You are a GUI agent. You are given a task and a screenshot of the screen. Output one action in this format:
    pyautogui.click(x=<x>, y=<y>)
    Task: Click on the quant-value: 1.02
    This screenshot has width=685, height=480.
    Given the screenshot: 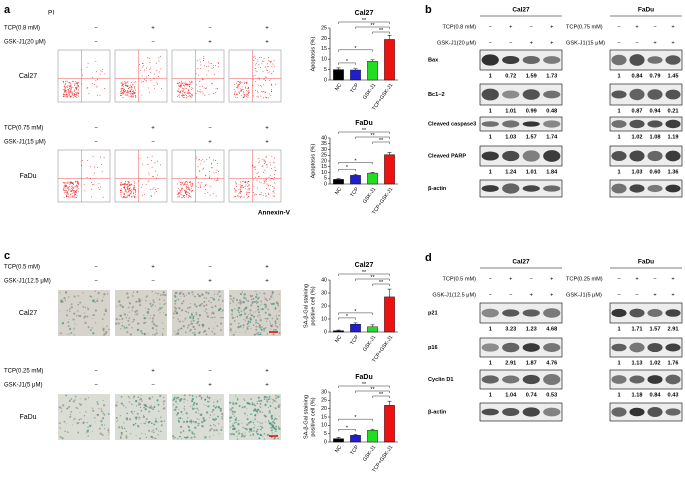 What is the action you would take?
    pyautogui.click(x=637, y=137)
    